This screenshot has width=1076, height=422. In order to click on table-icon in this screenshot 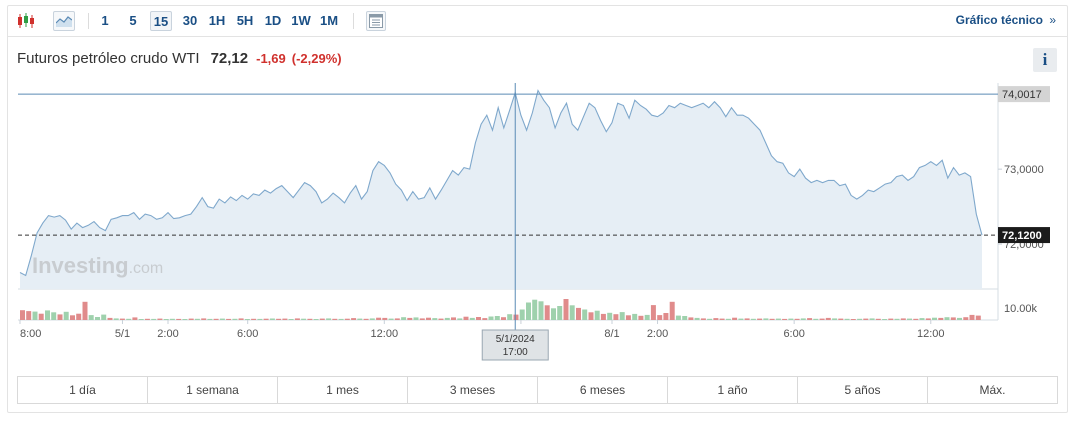, I will do `click(376, 21)`.